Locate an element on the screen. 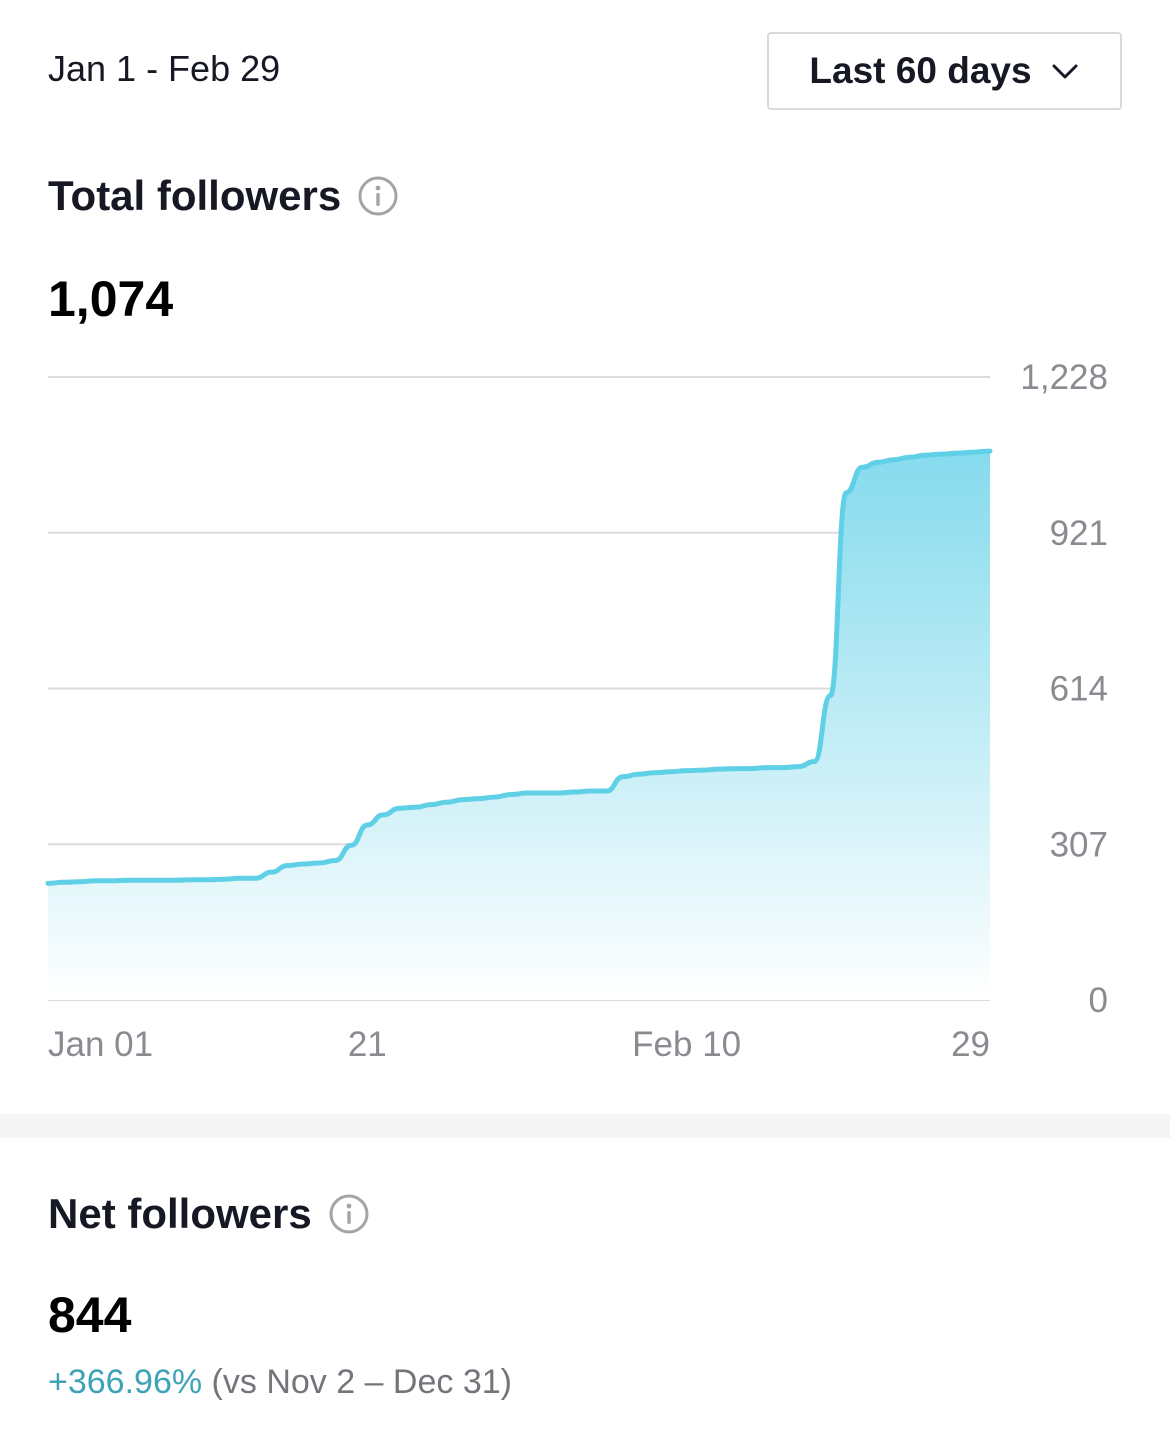  net-followers-title: Net followers is located at coordinates (180, 1213).